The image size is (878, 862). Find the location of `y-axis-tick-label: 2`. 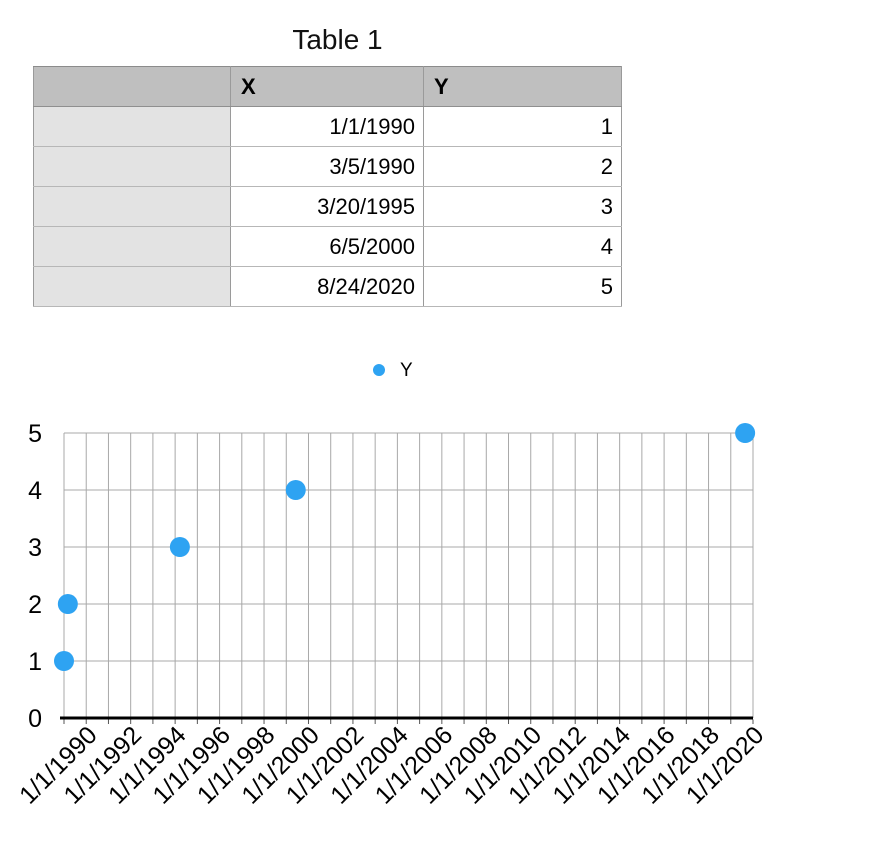

y-axis-tick-label: 2 is located at coordinates (35, 605).